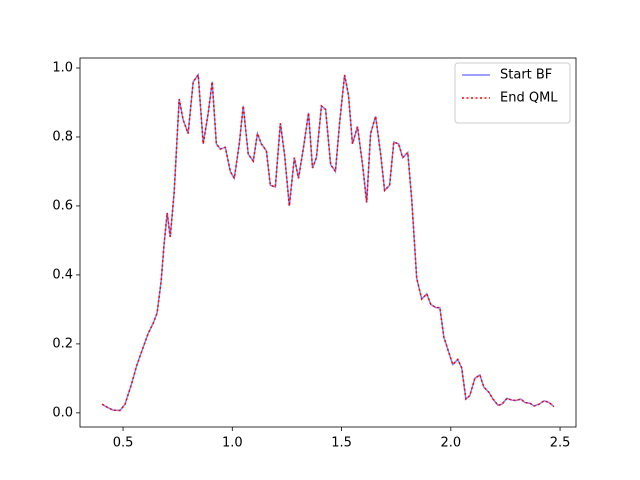  What do you see at coordinates (450, 443) in the screenshot?
I see `x-tick-label: 2.0` at bounding box center [450, 443].